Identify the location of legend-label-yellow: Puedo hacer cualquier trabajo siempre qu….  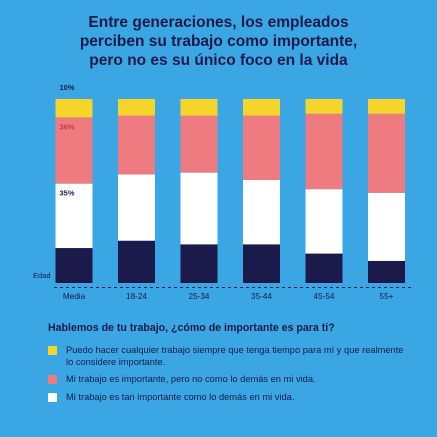
(235, 356).